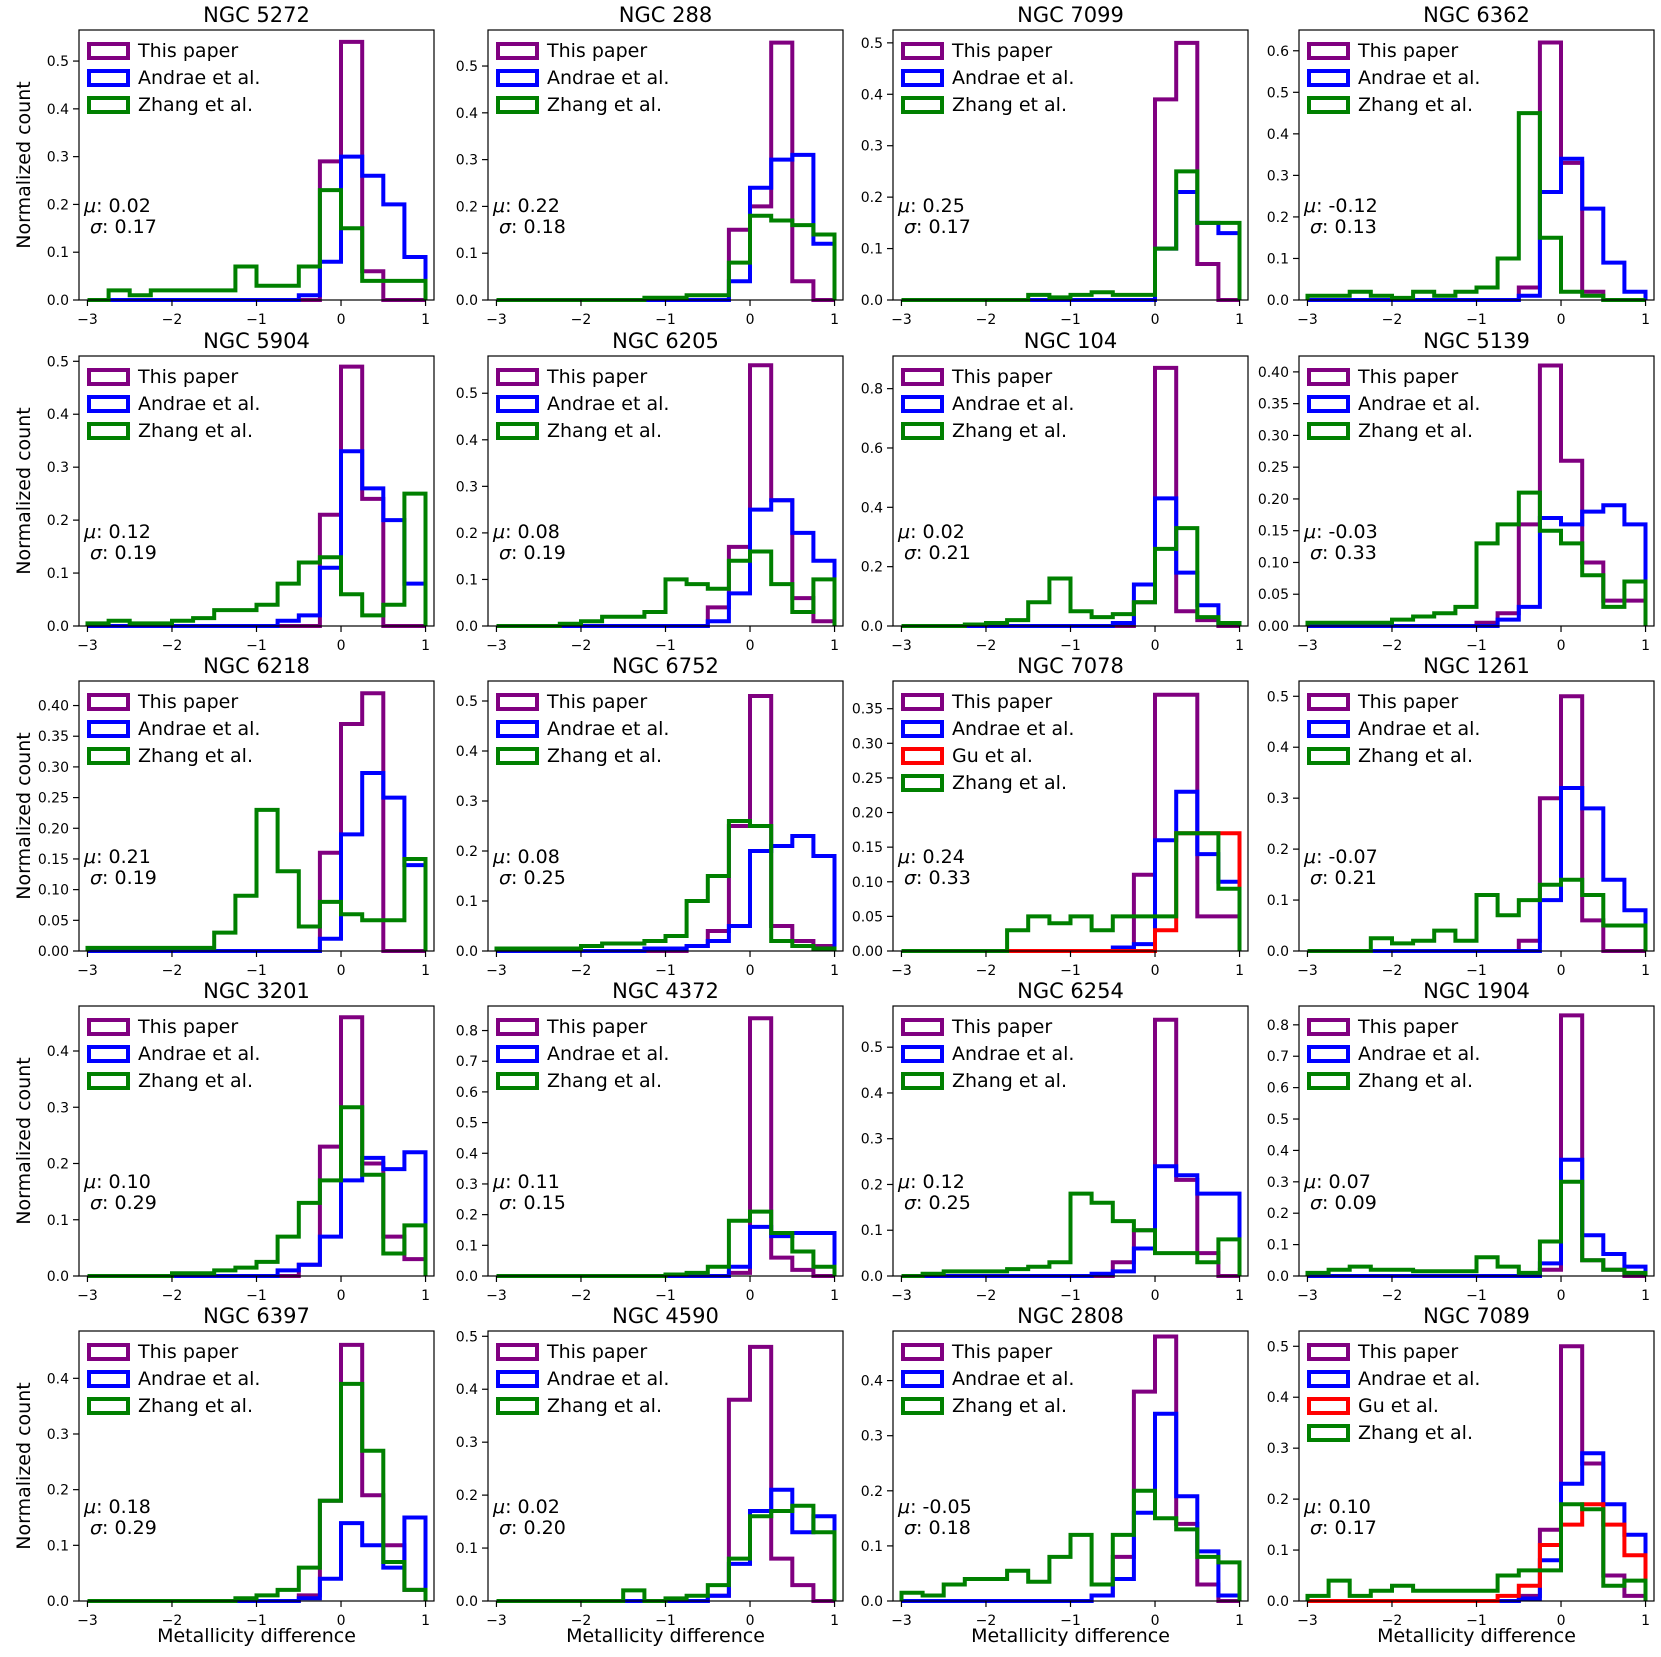 The width and height of the screenshot is (1661, 1657). What do you see at coordinates (1273, 563) in the screenshot?
I see `y-tick-label: 0.10` at bounding box center [1273, 563].